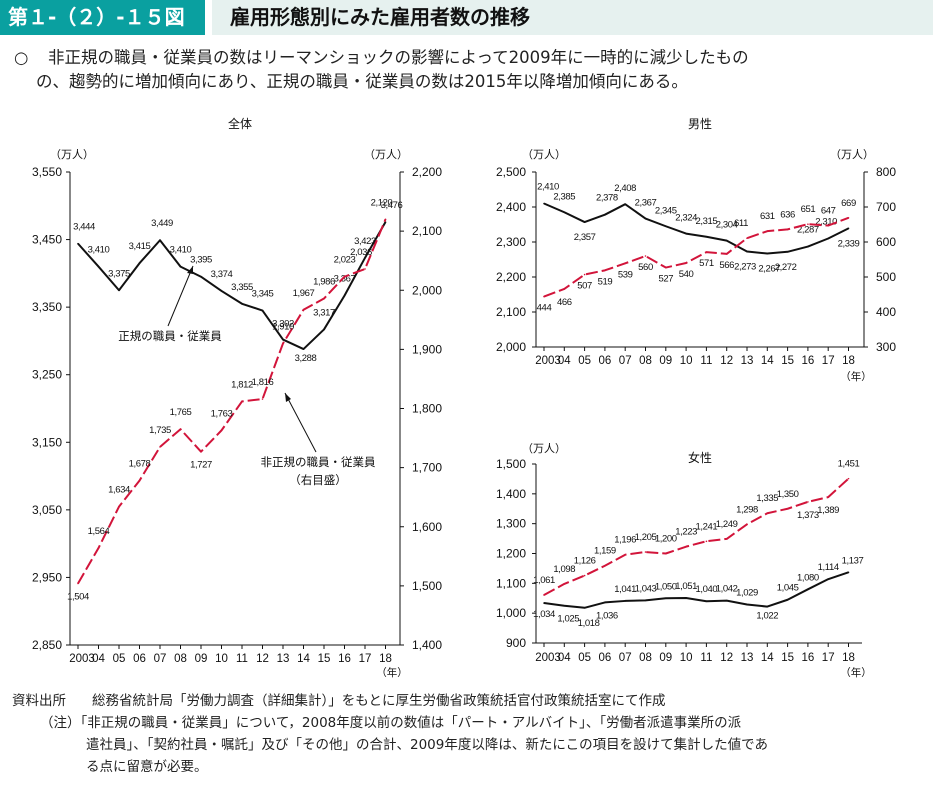 This screenshot has height=797, width=933. What do you see at coordinates (646, 588) in the screenshot?
I see `data-label: 1,043` at bounding box center [646, 588].